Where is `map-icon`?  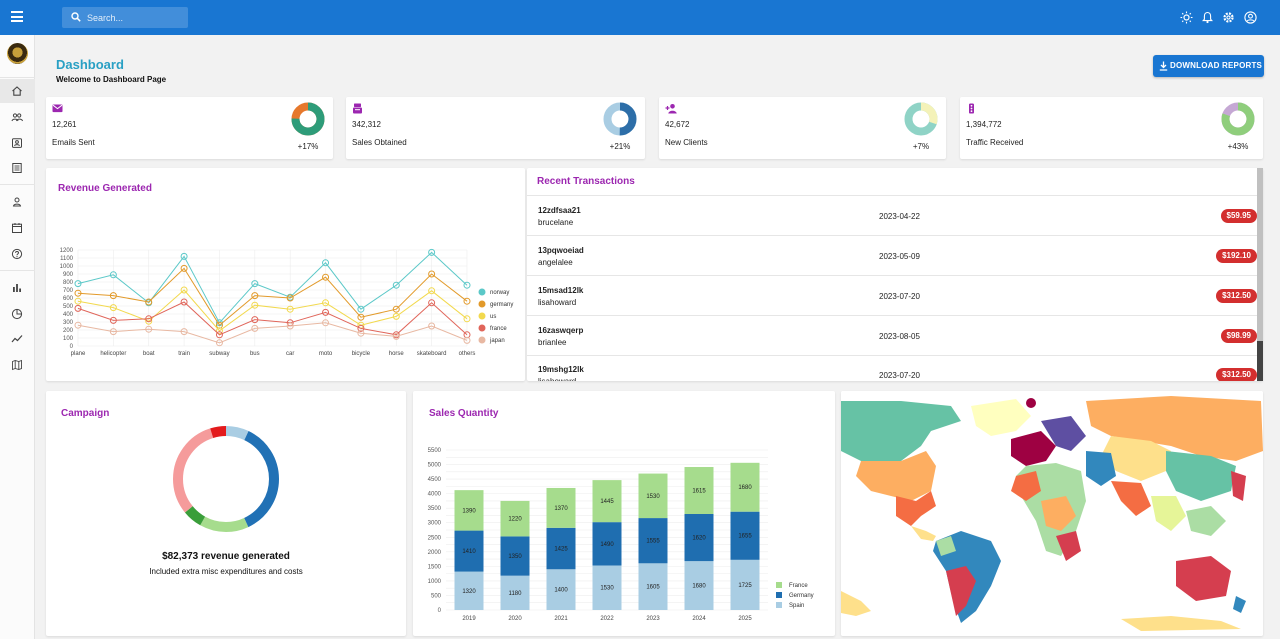
map-icon is located at coordinates (17, 365).